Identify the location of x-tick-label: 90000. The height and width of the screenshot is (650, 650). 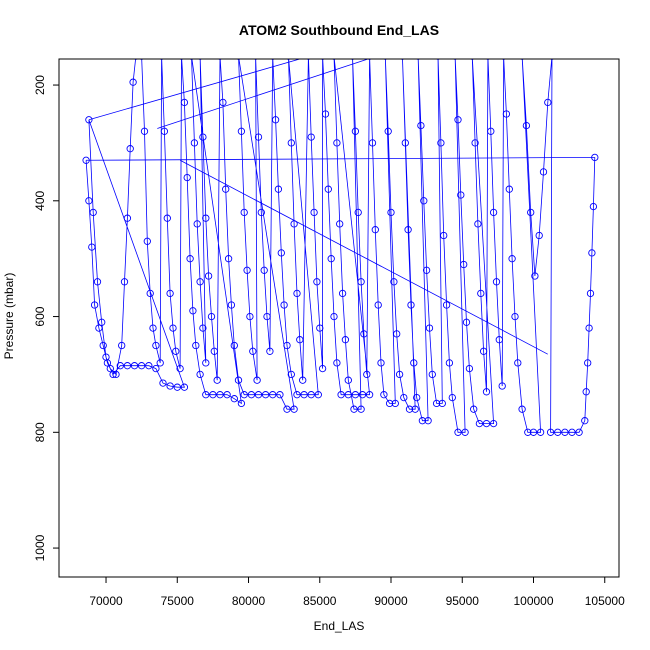
(391, 601).